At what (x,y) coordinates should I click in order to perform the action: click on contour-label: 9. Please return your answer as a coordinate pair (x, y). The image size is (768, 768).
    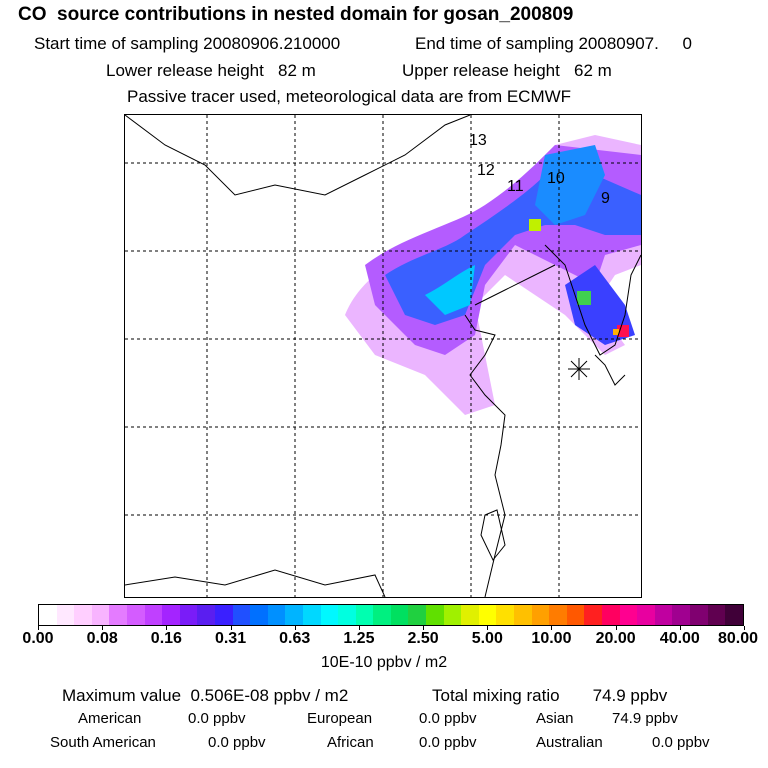
    Looking at the image, I should click on (605, 198).